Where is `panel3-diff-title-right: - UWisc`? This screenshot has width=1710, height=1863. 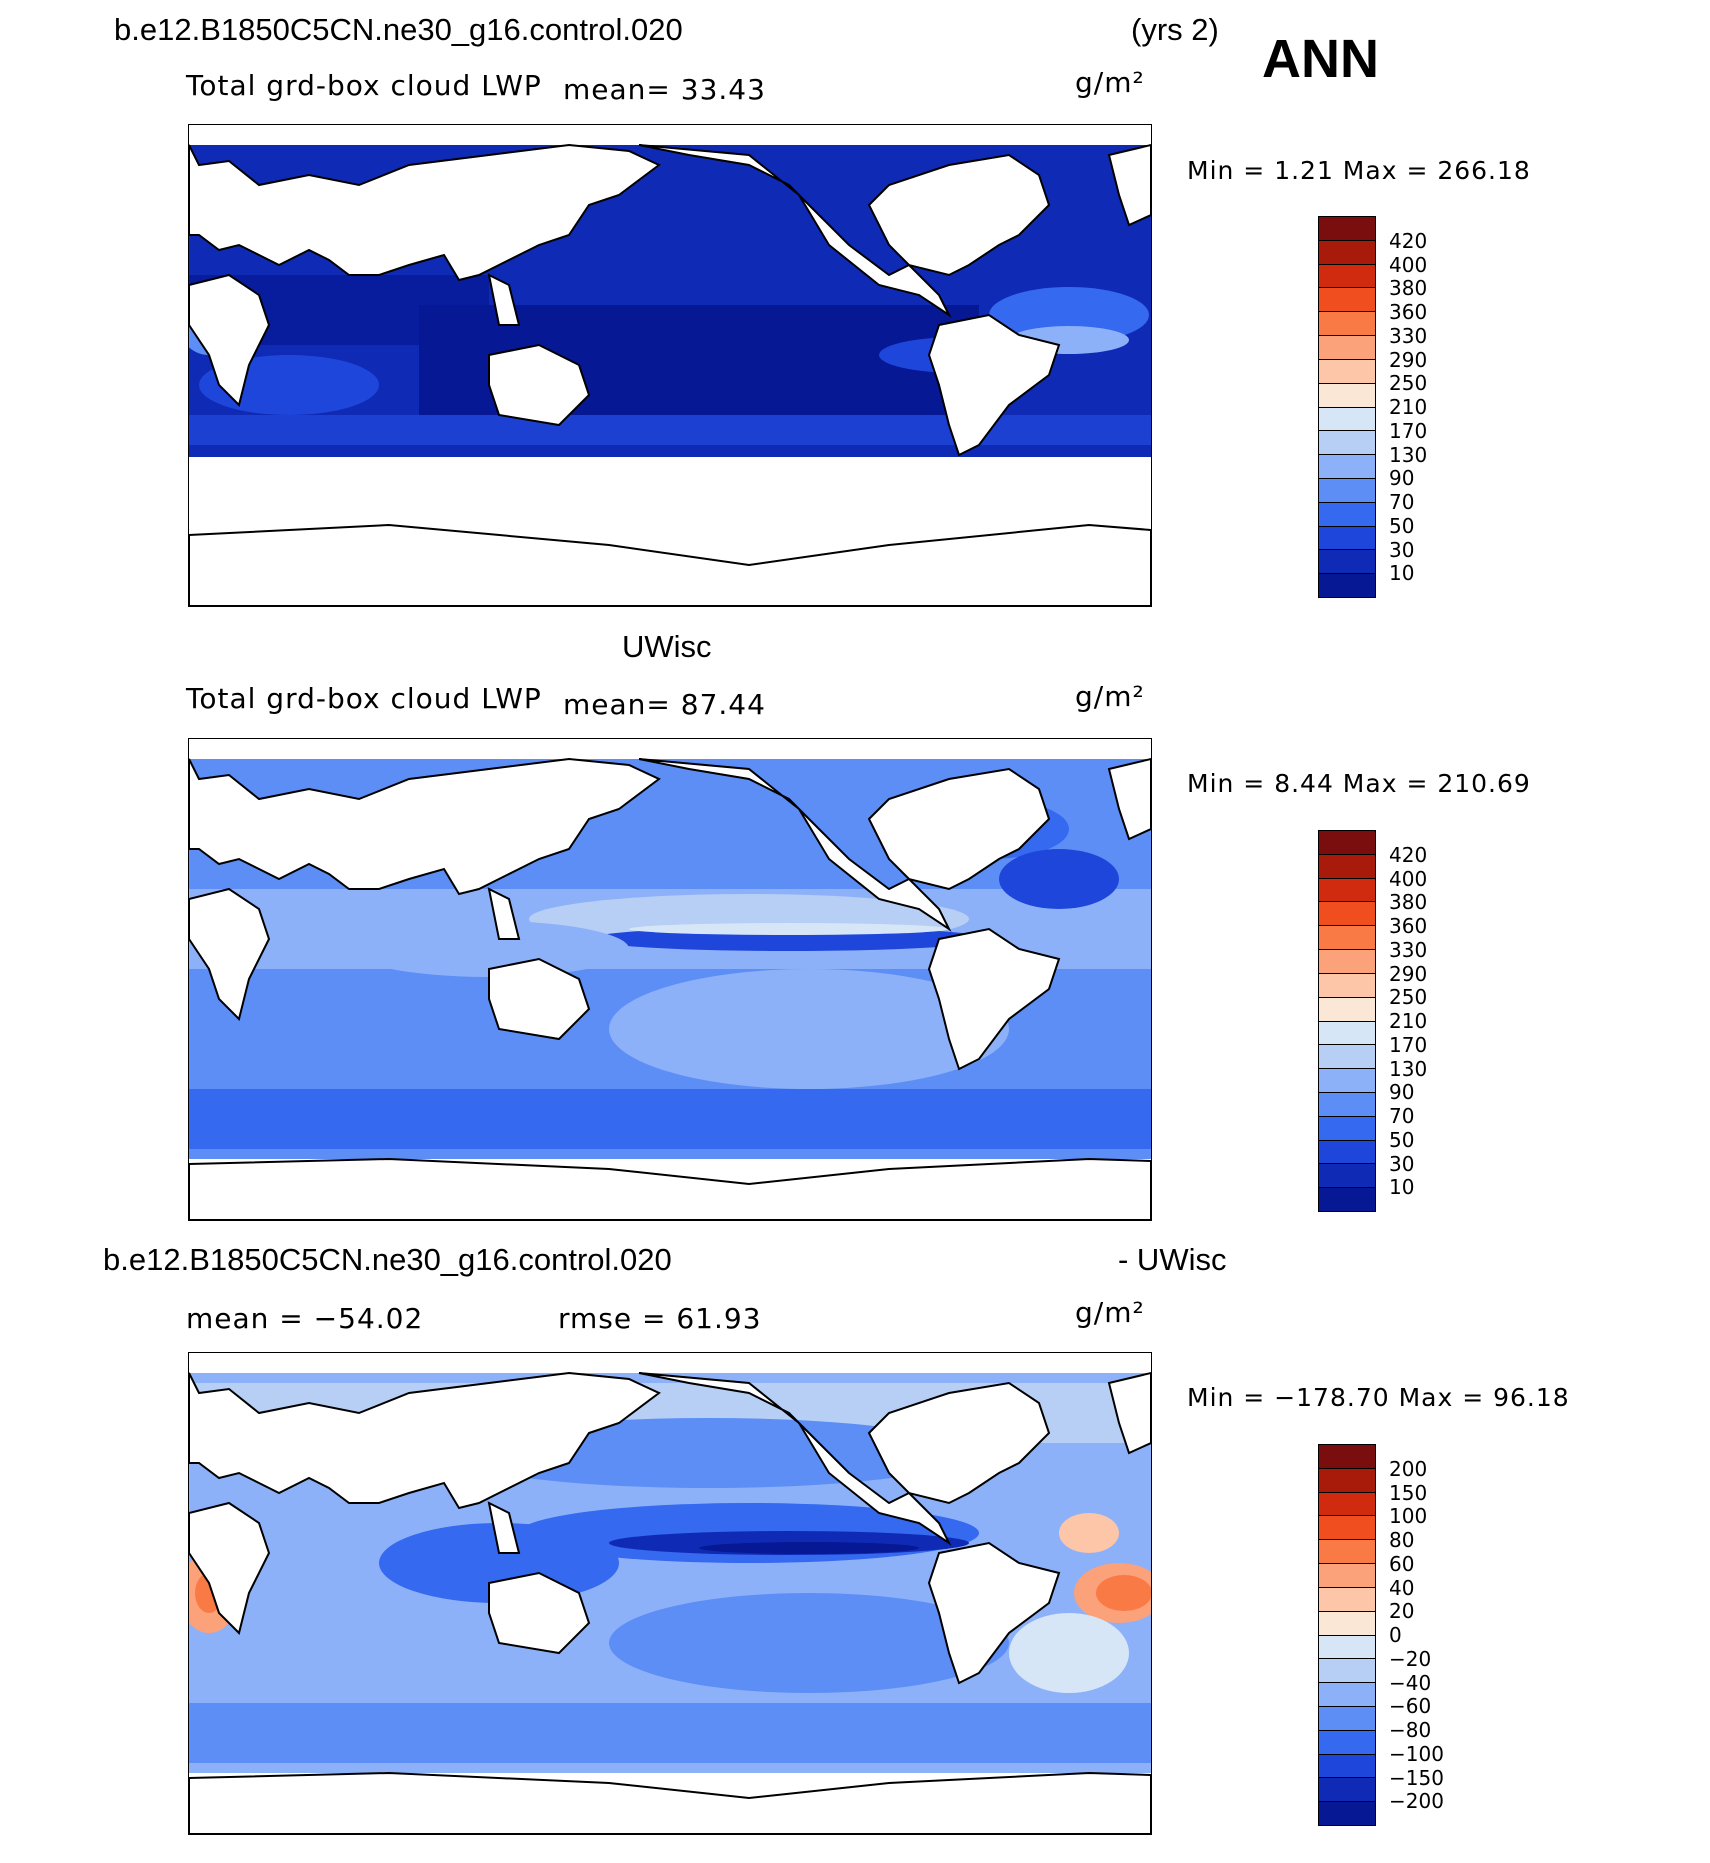 panel3-diff-title-right: - UWisc is located at coordinates (1172, 1259).